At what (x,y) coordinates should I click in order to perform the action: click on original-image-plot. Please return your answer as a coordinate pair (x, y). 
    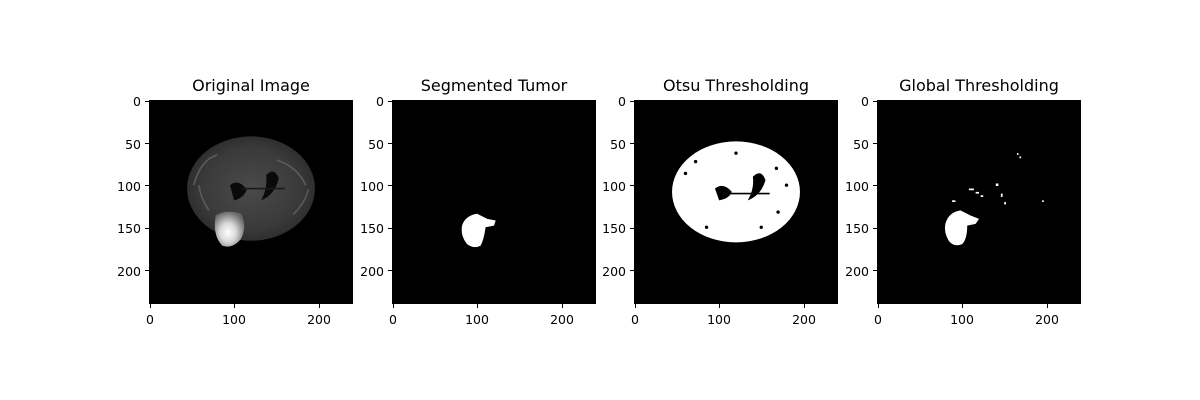
    Looking at the image, I should click on (251, 202).